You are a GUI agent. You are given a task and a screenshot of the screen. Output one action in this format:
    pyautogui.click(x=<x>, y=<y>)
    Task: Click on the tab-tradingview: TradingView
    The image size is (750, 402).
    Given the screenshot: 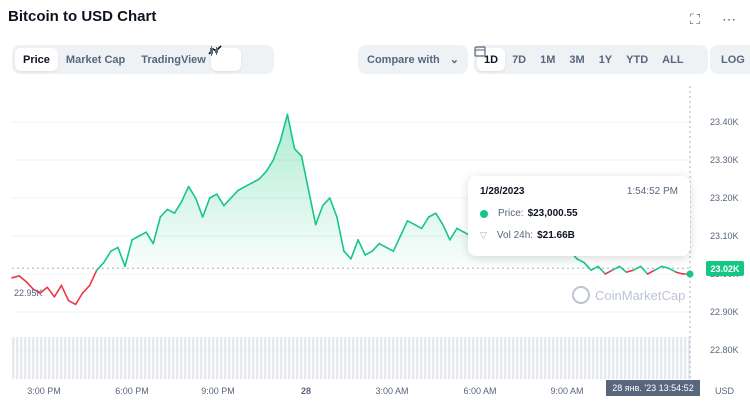 What is the action you would take?
    pyautogui.click(x=173, y=59)
    